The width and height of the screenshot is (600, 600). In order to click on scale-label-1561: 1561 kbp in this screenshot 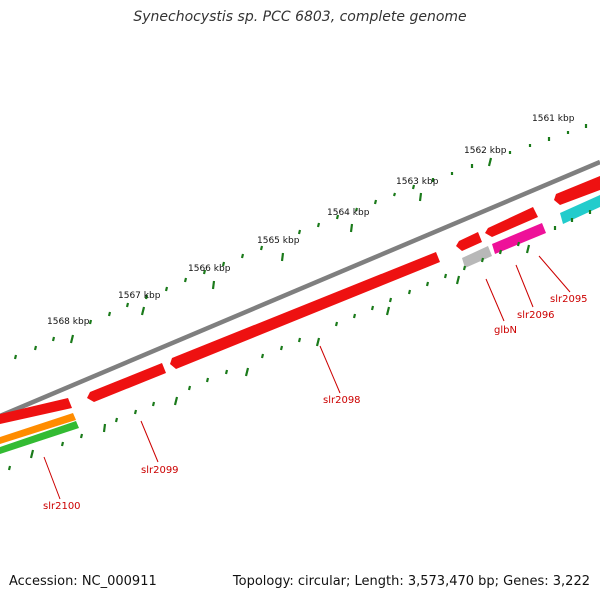, I will do `click(553, 119)`.